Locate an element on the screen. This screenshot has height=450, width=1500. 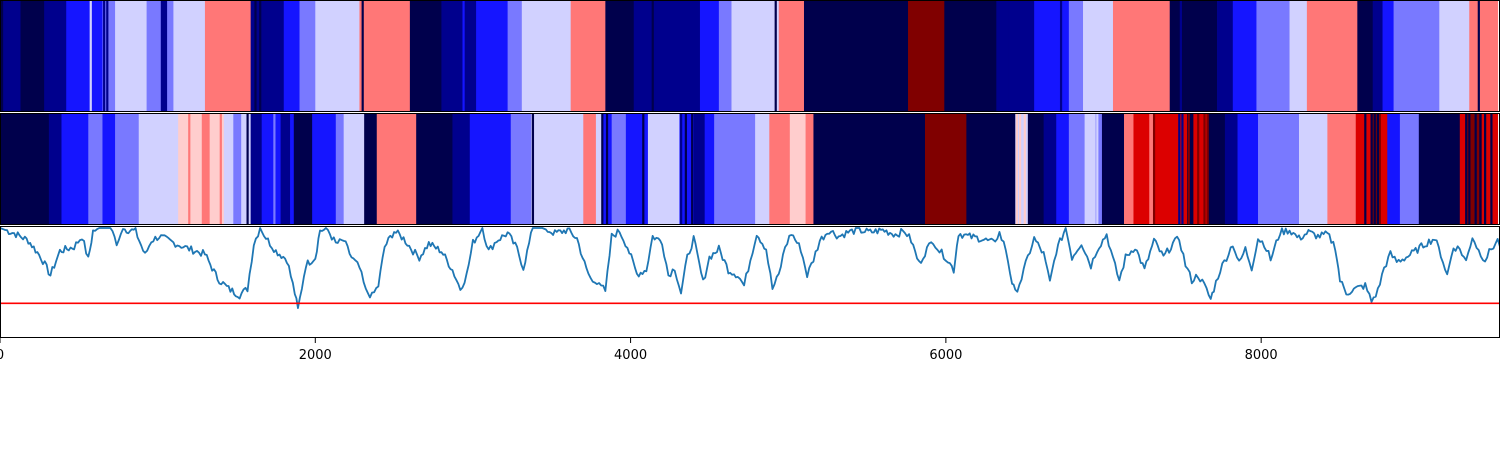
x-tick-label: 6000 is located at coordinates (945, 355).